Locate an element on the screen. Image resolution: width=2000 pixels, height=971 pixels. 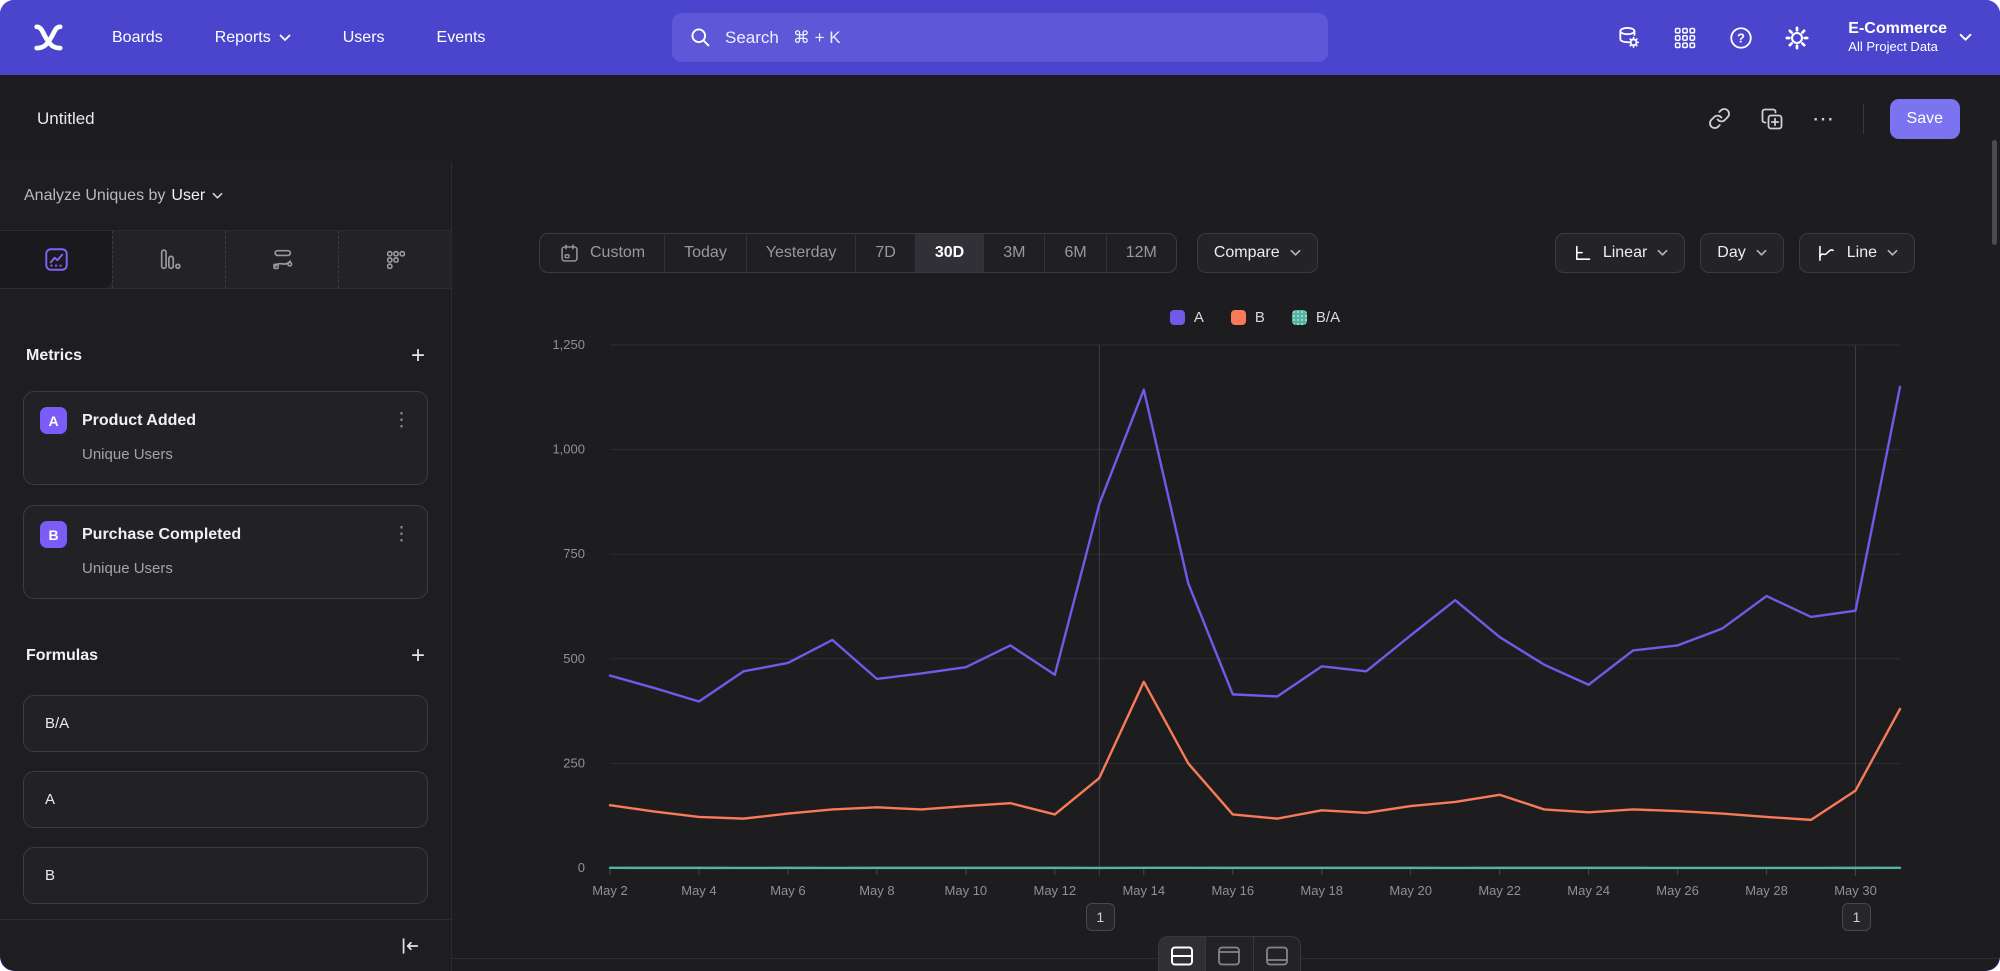
formula-card: B is located at coordinates (225, 875).